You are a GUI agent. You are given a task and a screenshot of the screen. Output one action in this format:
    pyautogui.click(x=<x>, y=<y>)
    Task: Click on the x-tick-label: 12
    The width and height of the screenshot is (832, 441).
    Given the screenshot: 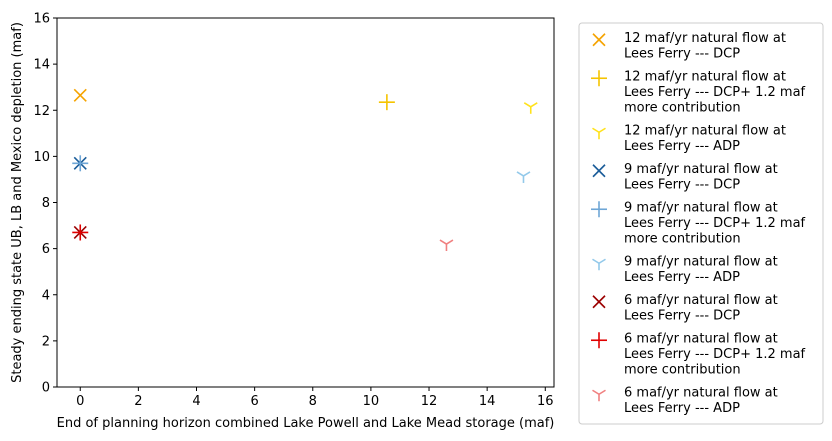 What is the action you would take?
    pyautogui.click(x=429, y=401)
    